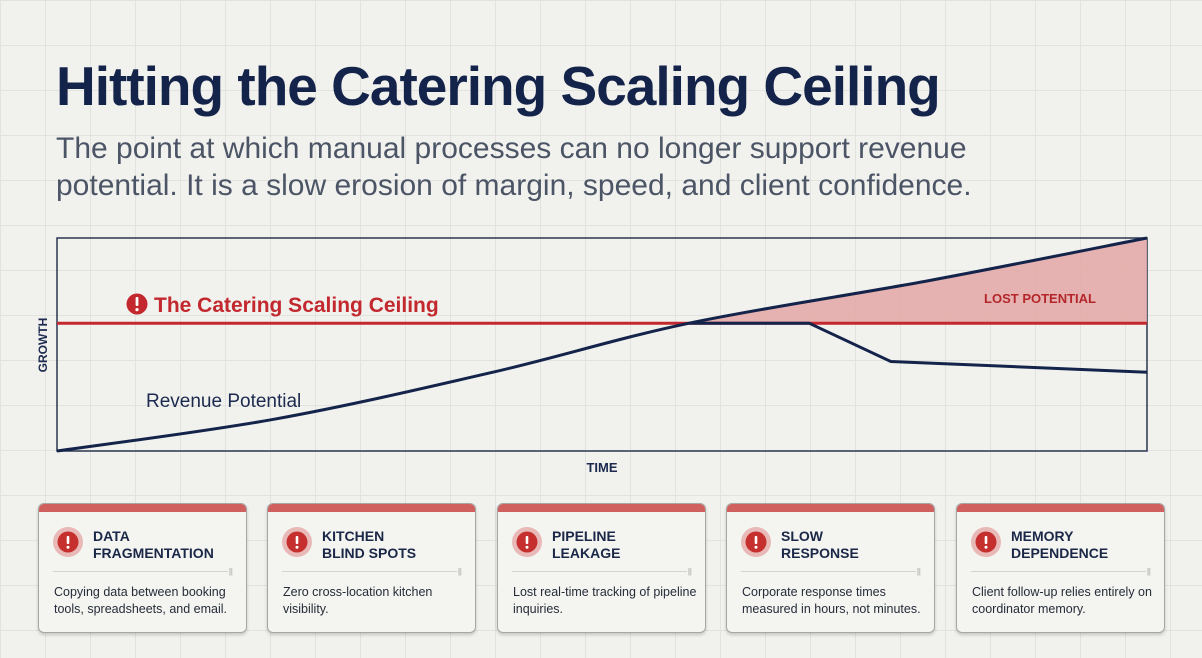 This screenshot has width=1202, height=658. What do you see at coordinates (137, 304) in the screenshot?
I see `ceiling-alert-icon` at bounding box center [137, 304].